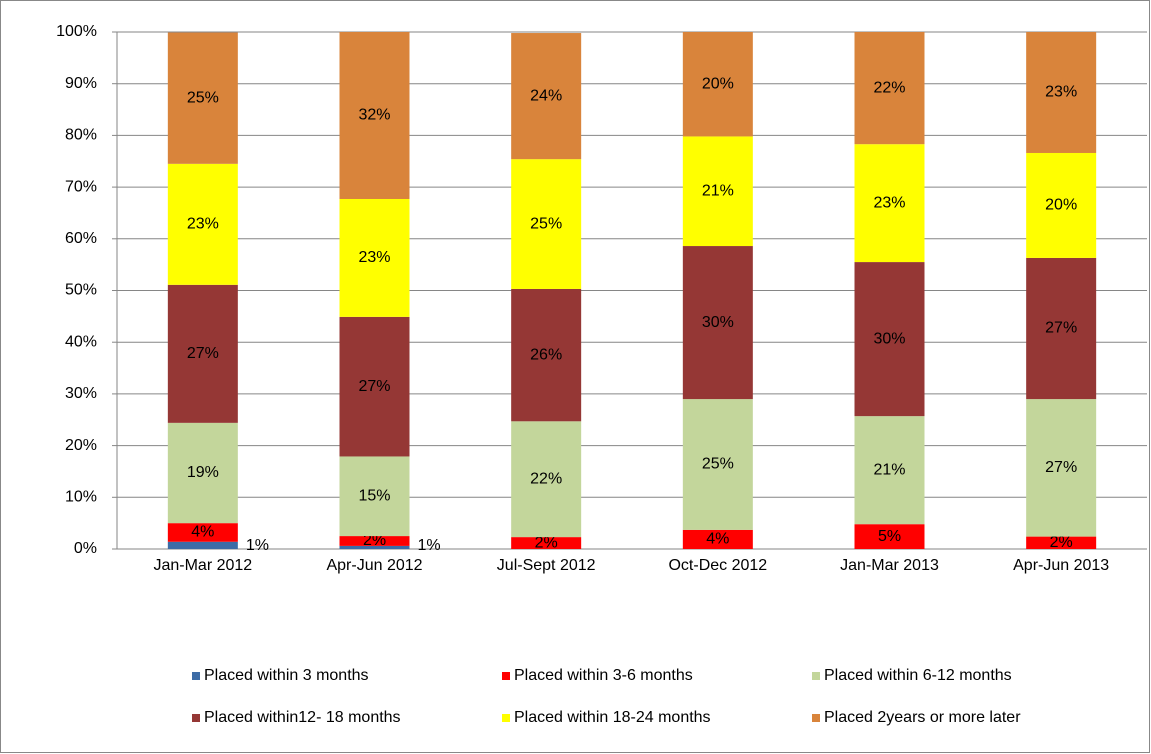 Image resolution: width=1151 pixels, height=754 pixels. I want to click on y-tick-label: 30%, so click(81, 393).